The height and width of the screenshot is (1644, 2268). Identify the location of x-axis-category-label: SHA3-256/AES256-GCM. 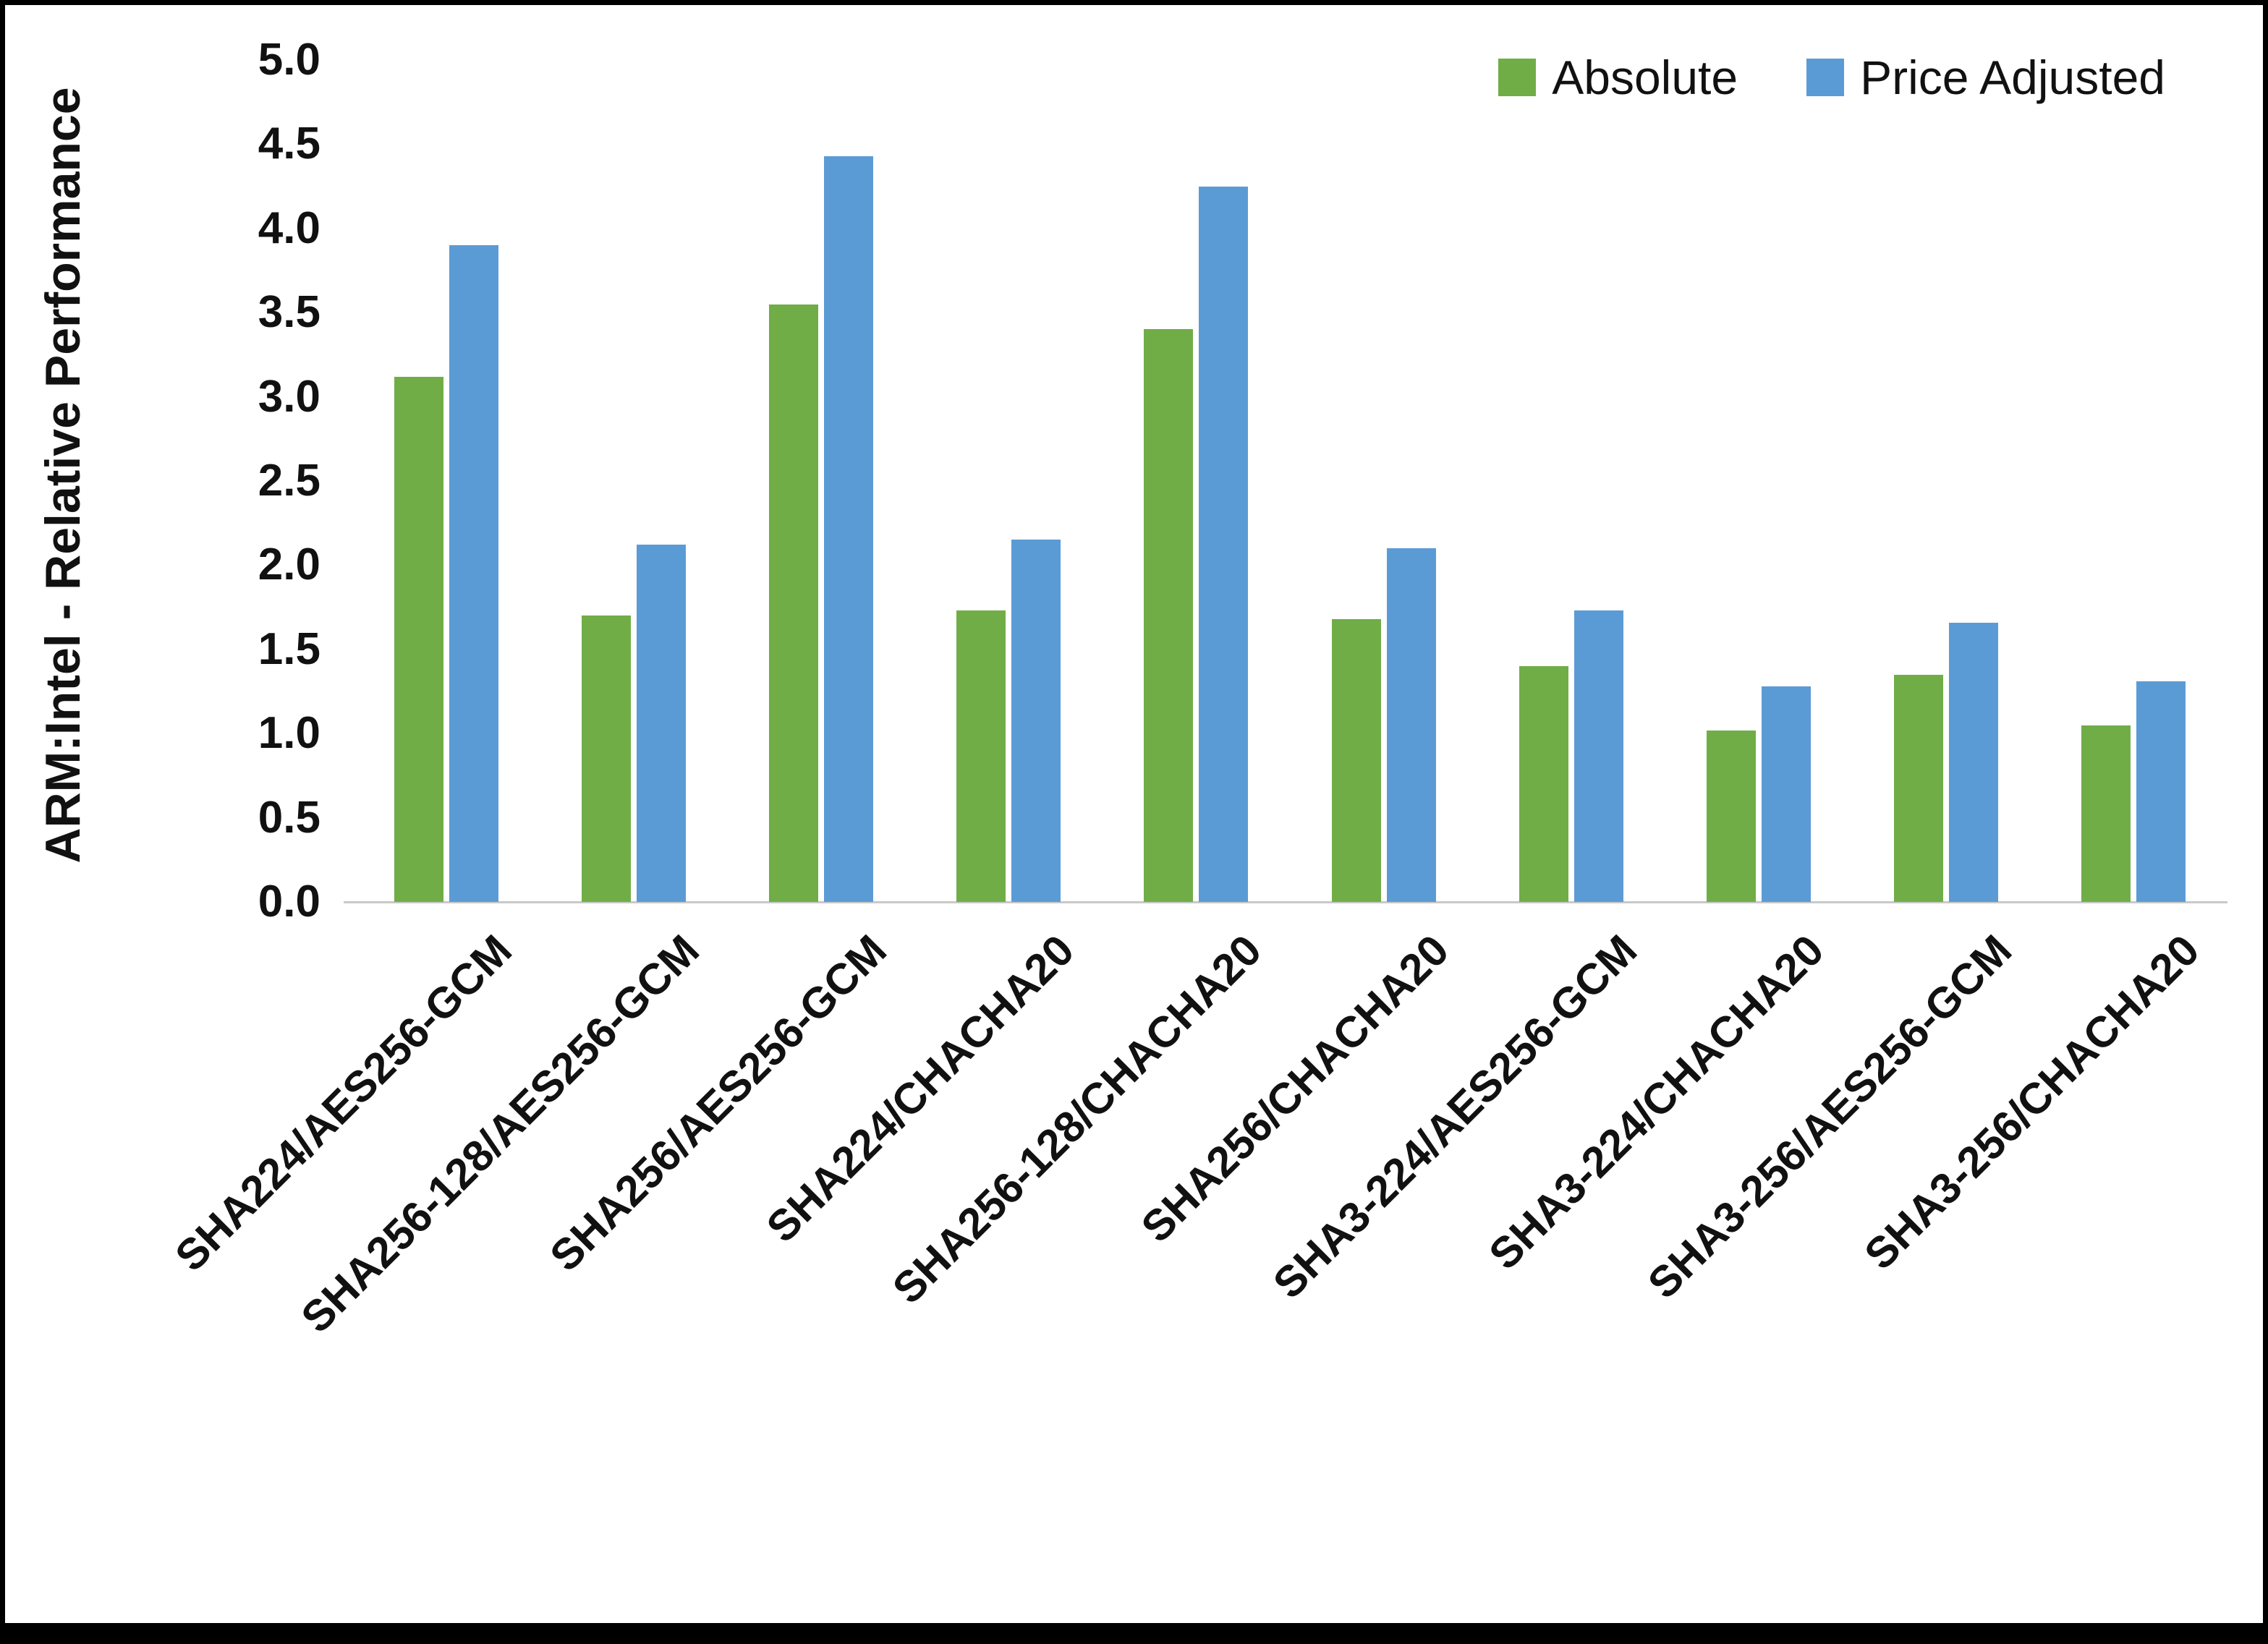
(1829, 1116).